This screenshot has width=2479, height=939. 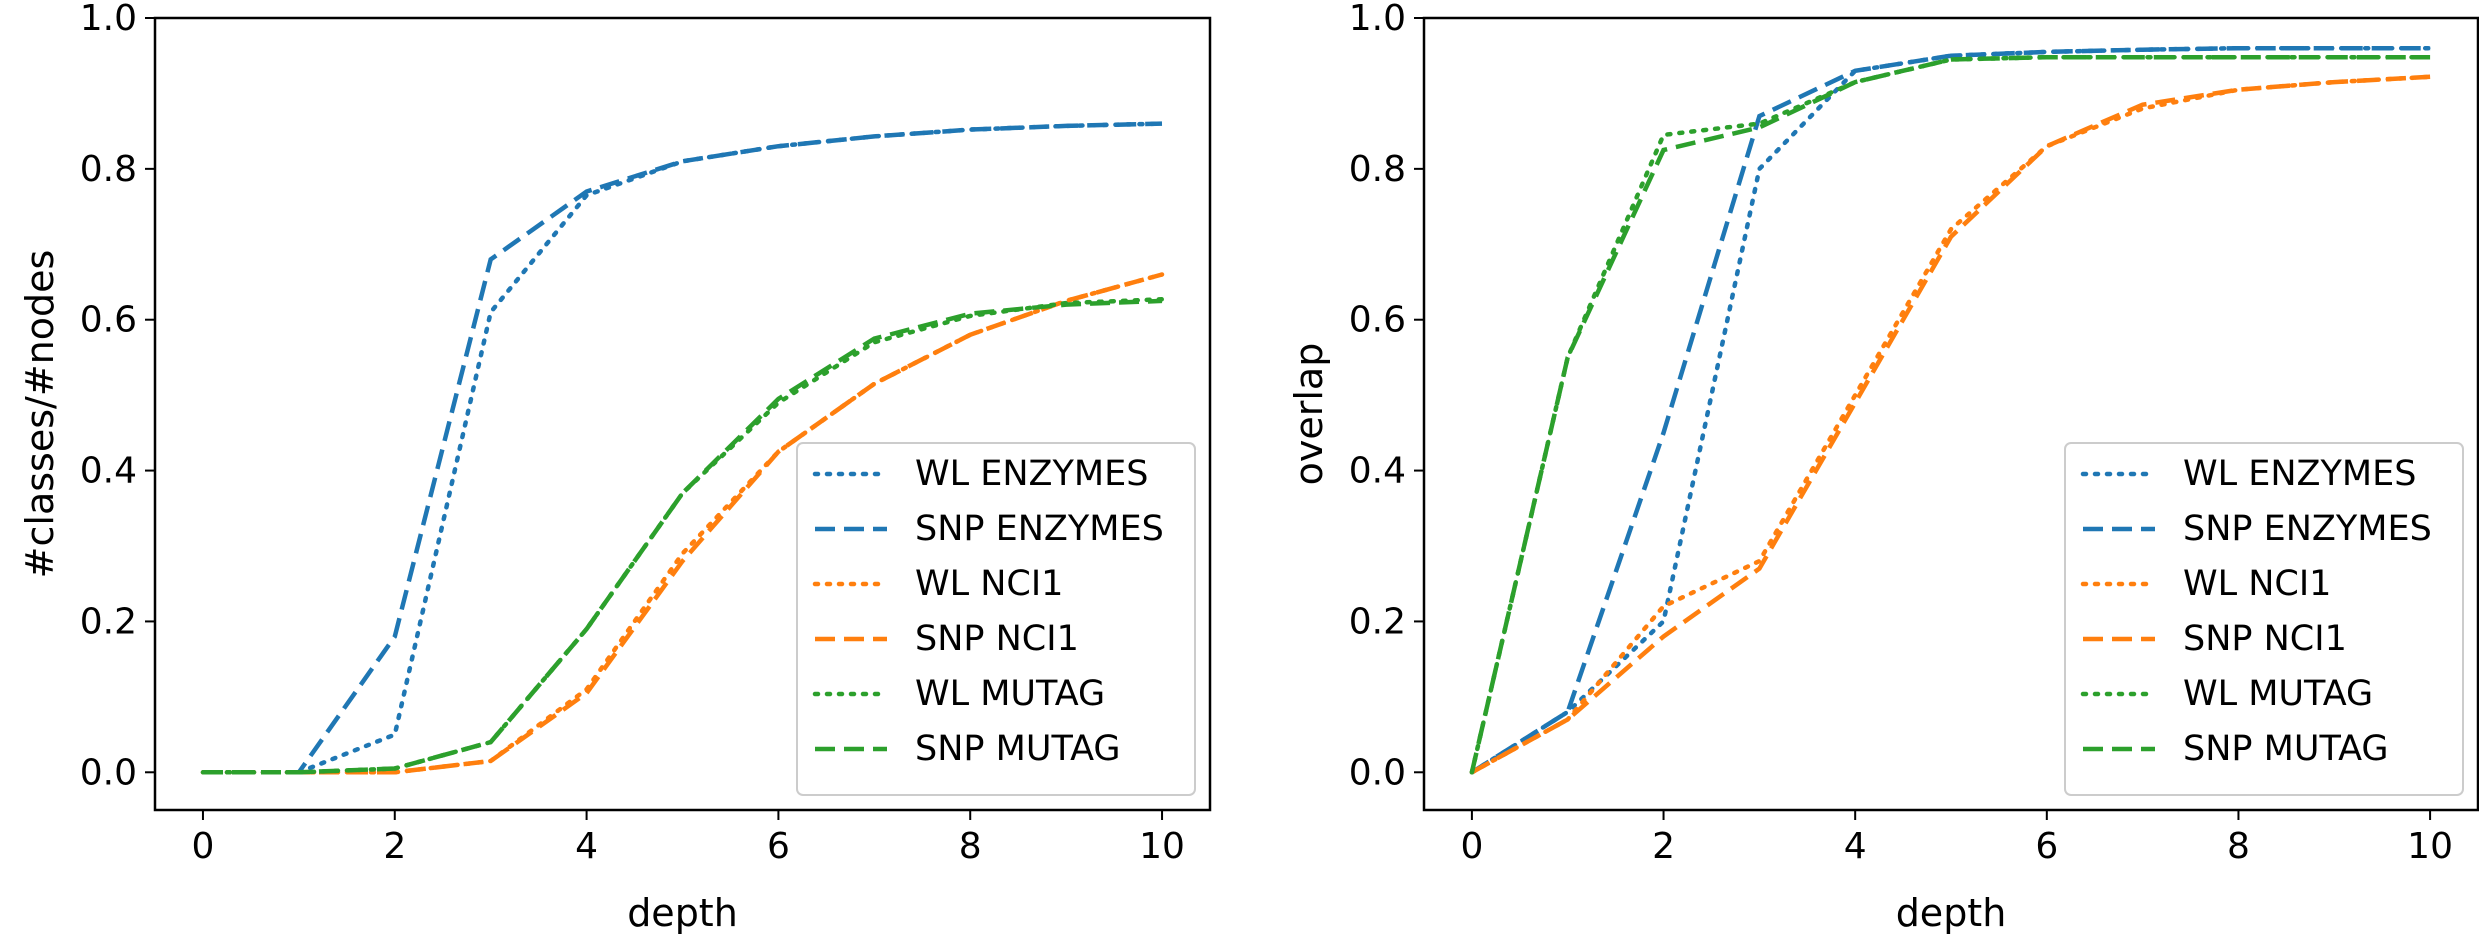 I want to click on right-legend-label: SNP ENZYMES, so click(x=2307, y=529).